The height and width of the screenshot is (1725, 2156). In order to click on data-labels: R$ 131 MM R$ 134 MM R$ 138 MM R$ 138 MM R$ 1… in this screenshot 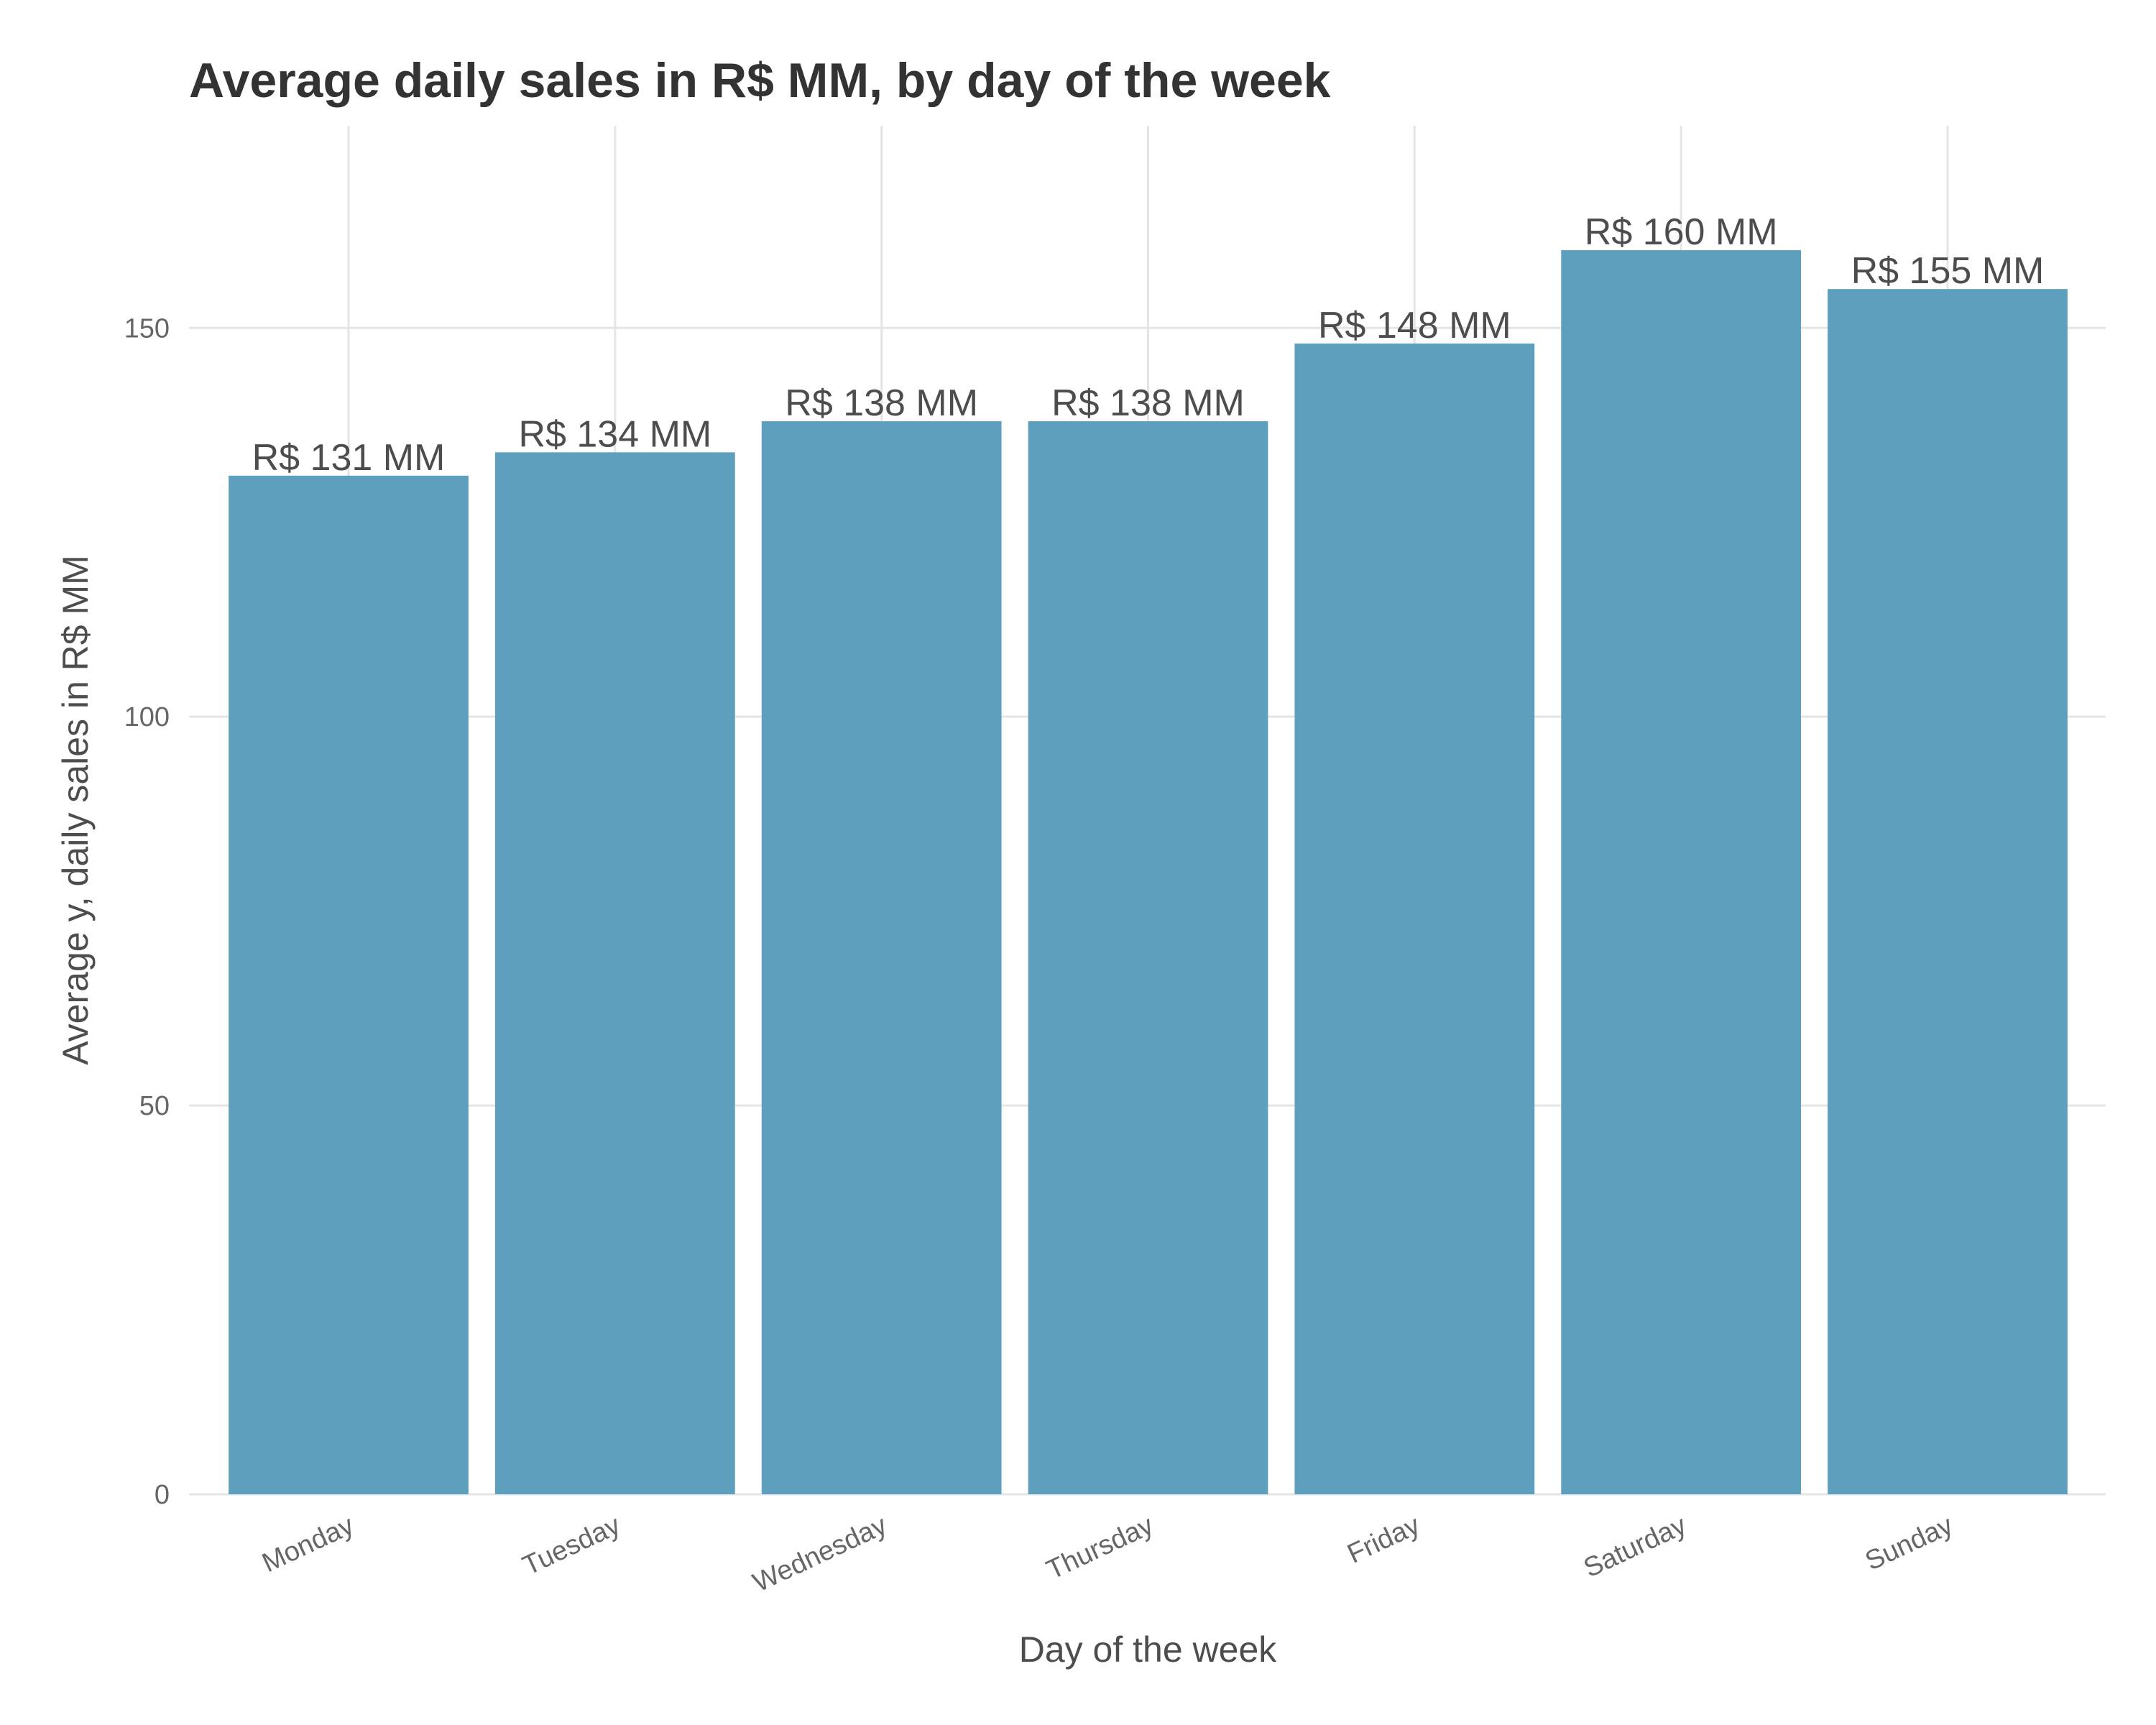, I will do `click(1148, 345)`.